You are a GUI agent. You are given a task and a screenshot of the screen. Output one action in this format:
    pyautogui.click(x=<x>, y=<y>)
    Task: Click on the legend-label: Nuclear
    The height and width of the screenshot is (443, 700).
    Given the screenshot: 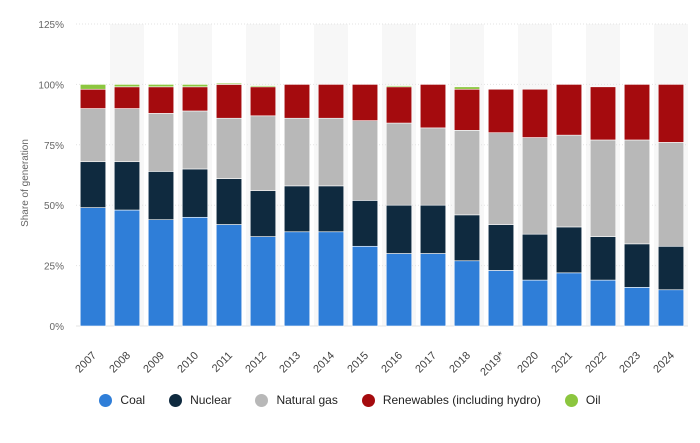 What is the action you would take?
    pyautogui.click(x=211, y=400)
    